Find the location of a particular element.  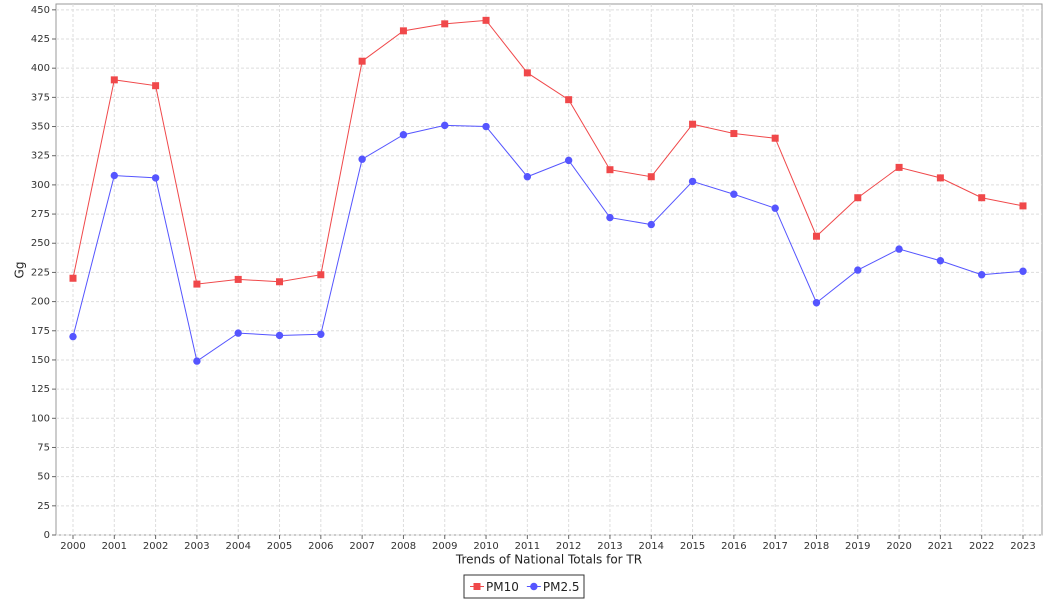

y-tick-label: 200 is located at coordinates (40, 302).